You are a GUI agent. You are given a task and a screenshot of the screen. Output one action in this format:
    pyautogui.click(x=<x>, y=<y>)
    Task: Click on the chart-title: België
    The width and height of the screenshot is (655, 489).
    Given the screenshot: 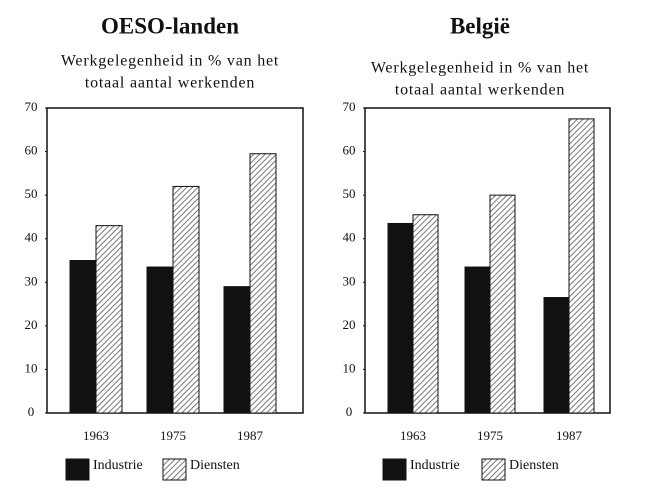 What is the action you would take?
    pyautogui.click(x=480, y=25)
    